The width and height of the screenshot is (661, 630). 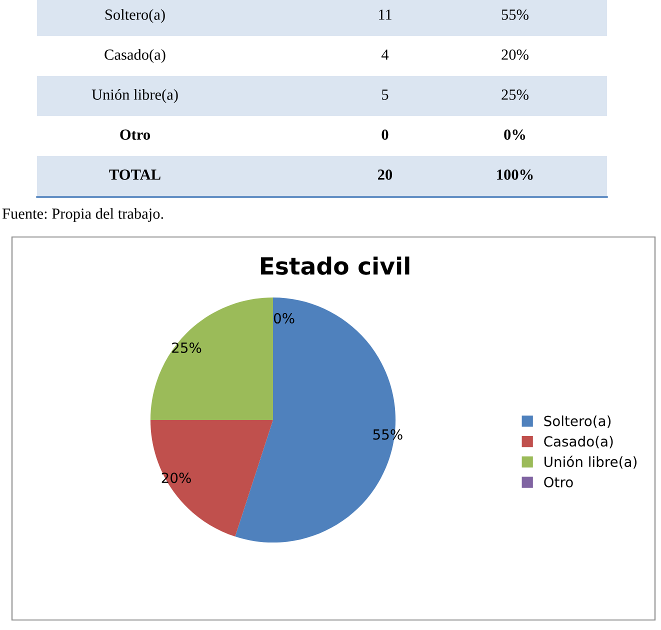 I want to click on text: 20, so click(x=385, y=175).